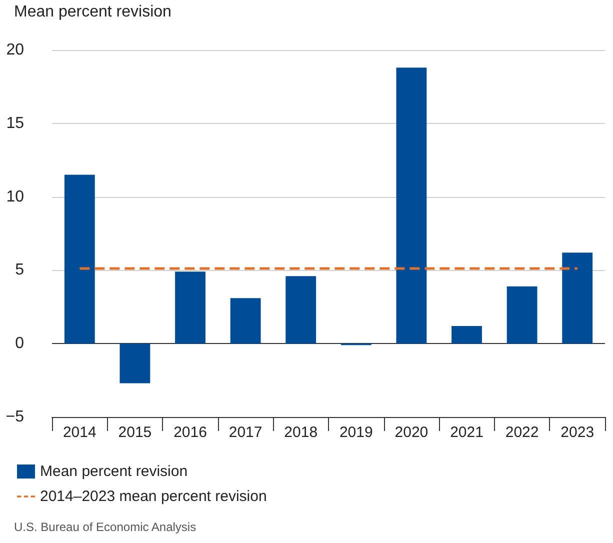 The height and width of the screenshot is (543, 613). Describe the element at coordinates (105, 527) in the screenshot. I see `text: U.S. Bureau of Economic Analysis` at that location.